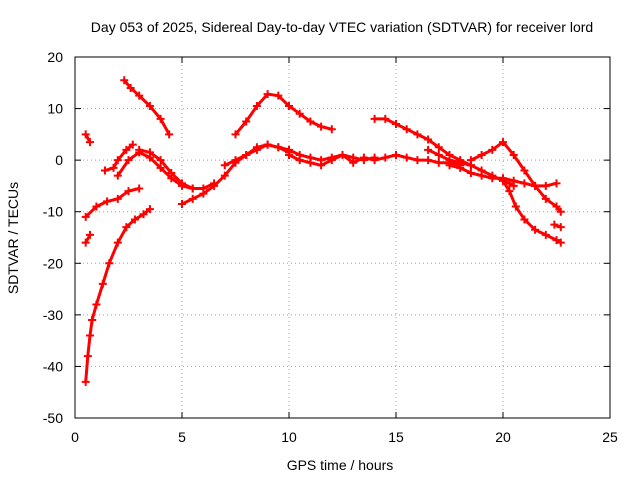 The width and height of the screenshot is (640, 480). Describe the element at coordinates (53, 263) in the screenshot. I see `y-tick-label: -20` at that location.